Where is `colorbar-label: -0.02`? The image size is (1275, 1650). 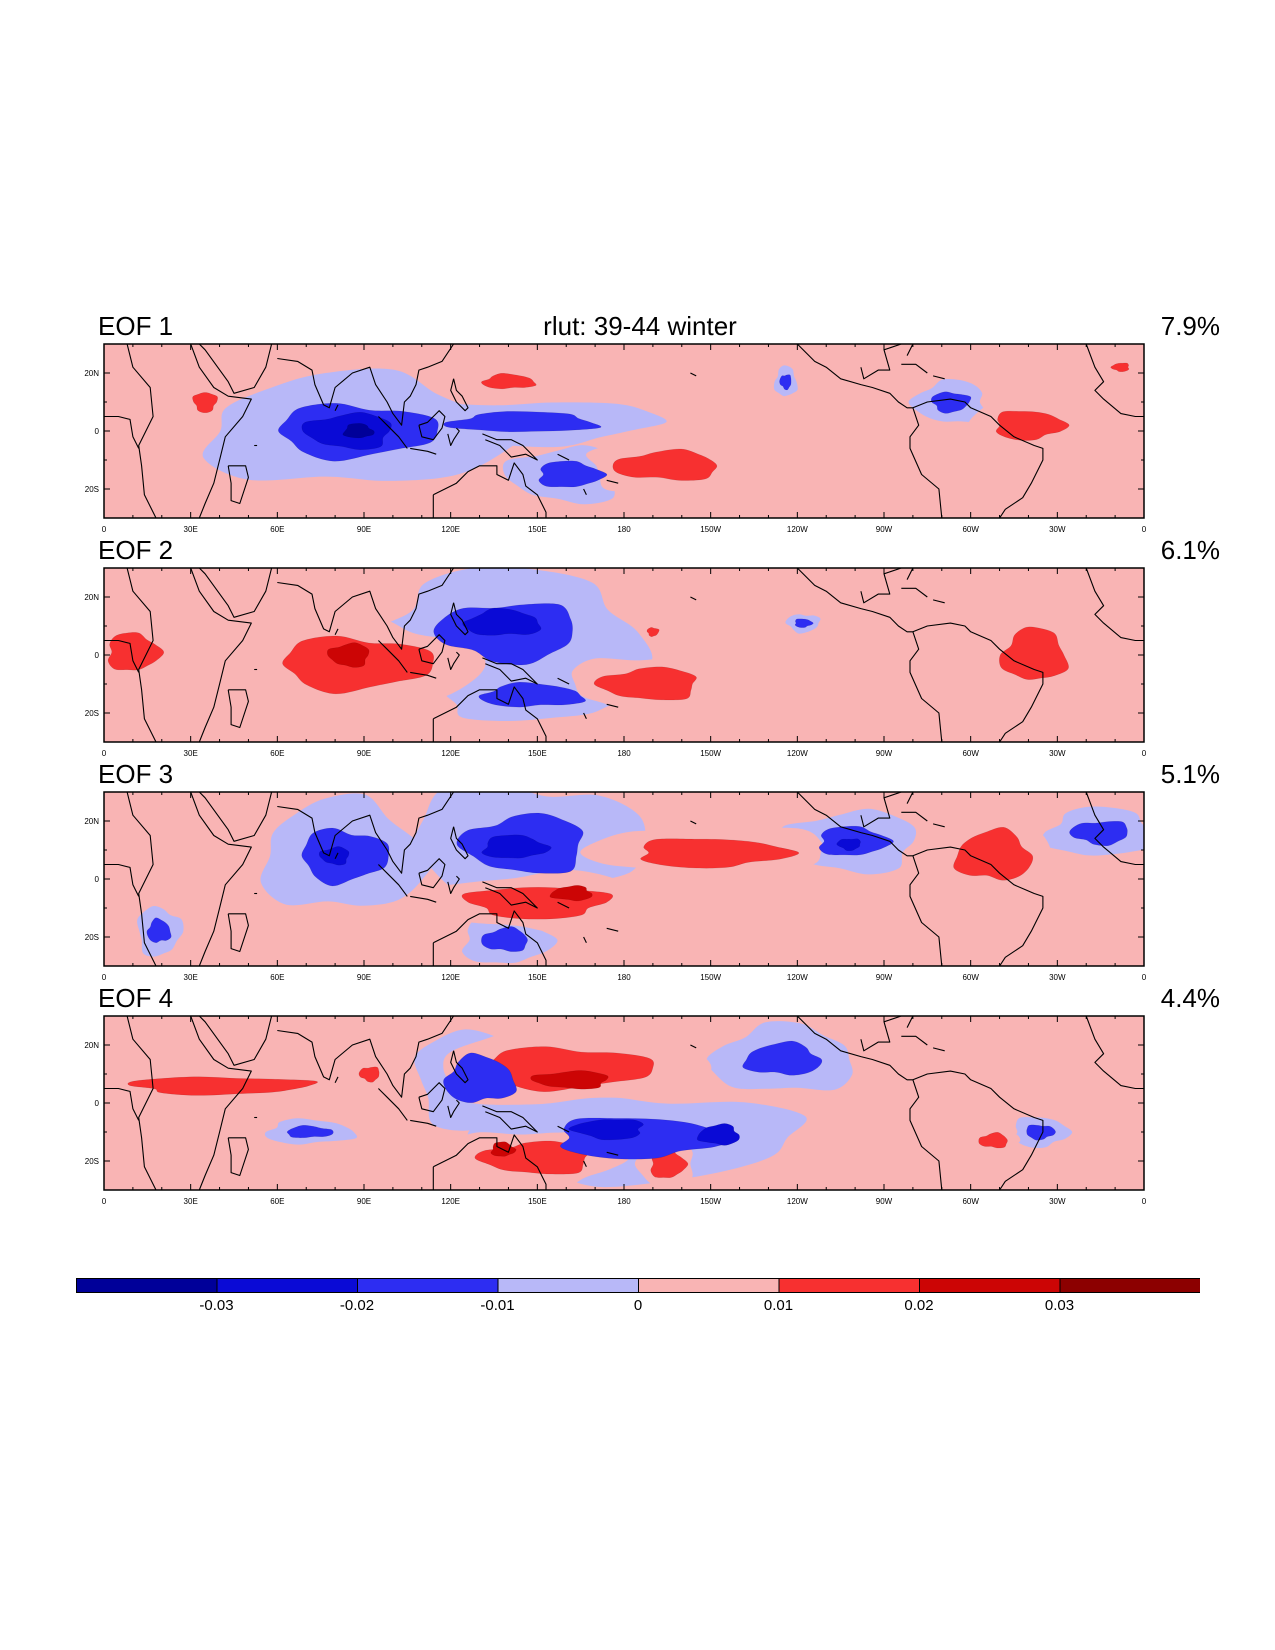
colorbar-label: -0.02 is located at coordinates (357, 1305).